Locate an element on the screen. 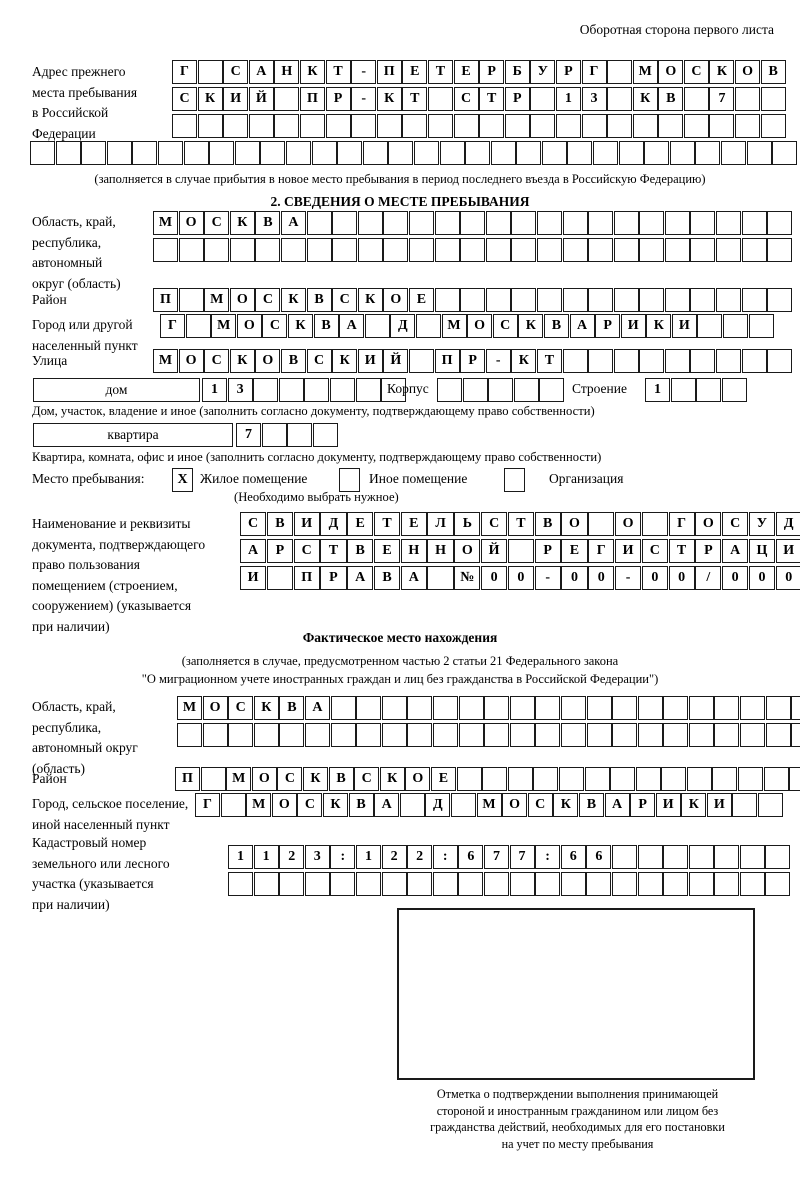 This screenshot has height=1180, width=800. char-cell: Р is located at coordinates (333, 578).